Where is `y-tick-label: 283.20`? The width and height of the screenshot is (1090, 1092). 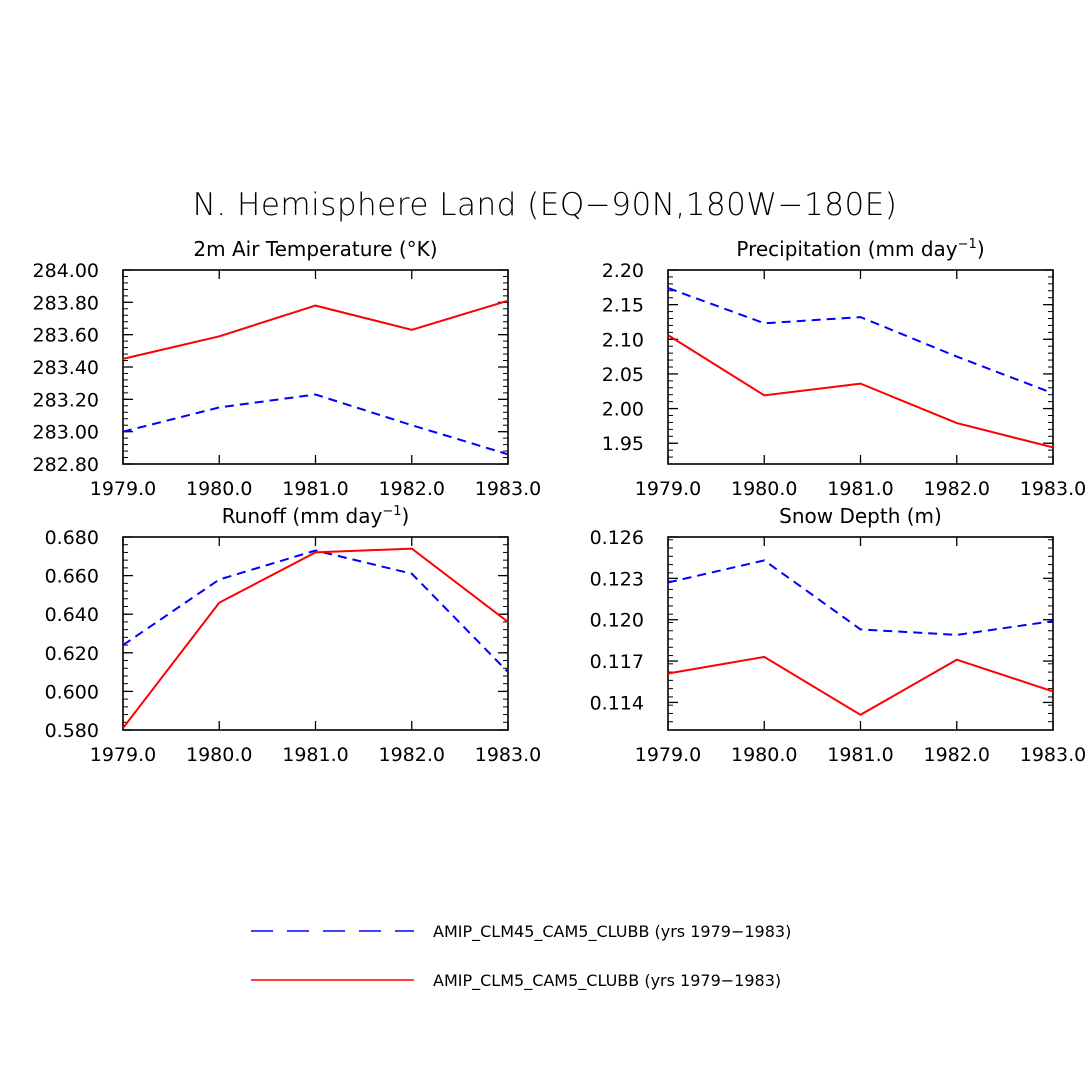 y-tick-label: 283.20 is located at coordinates (66, 400).